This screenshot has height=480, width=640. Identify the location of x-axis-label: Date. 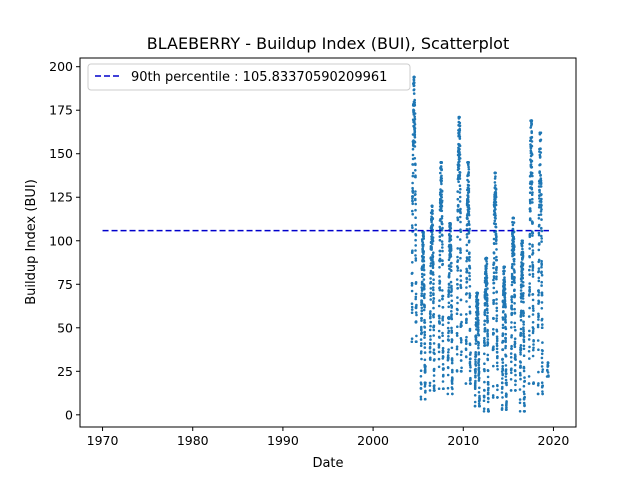
(327, 463).